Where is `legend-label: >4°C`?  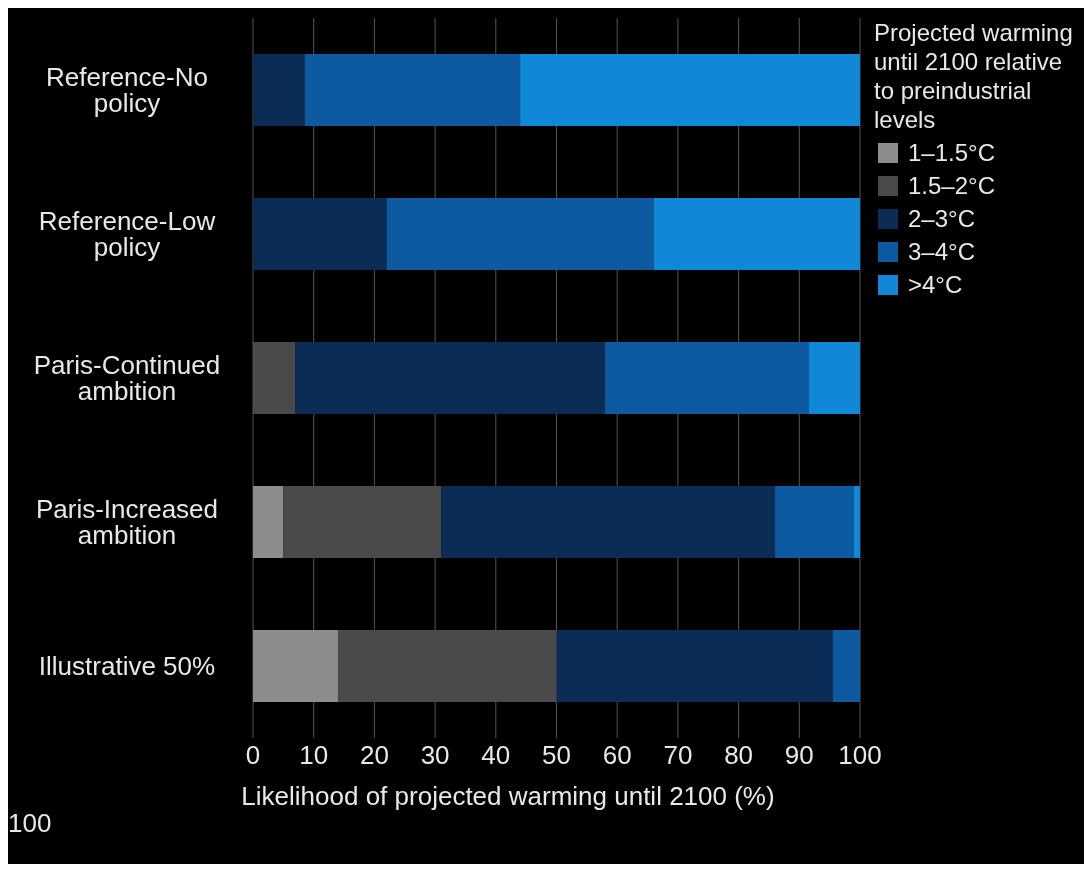 legend-label: >4°C is located at coordinates (935, 284).